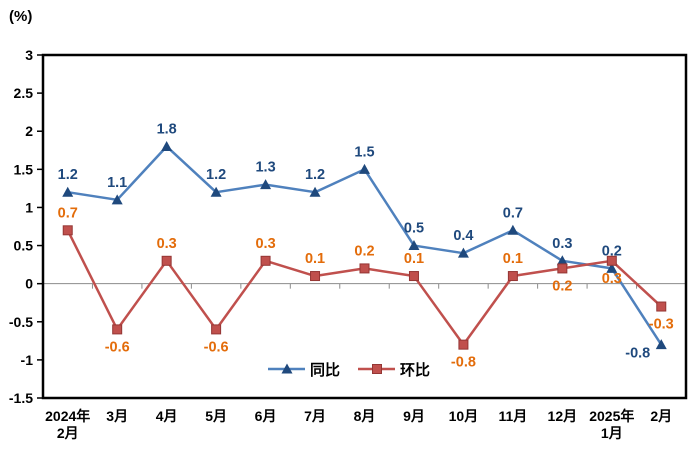 This screenshot has height=451, width=693. I want to click on y-axis-unit-label: (%), so click(21, 16).